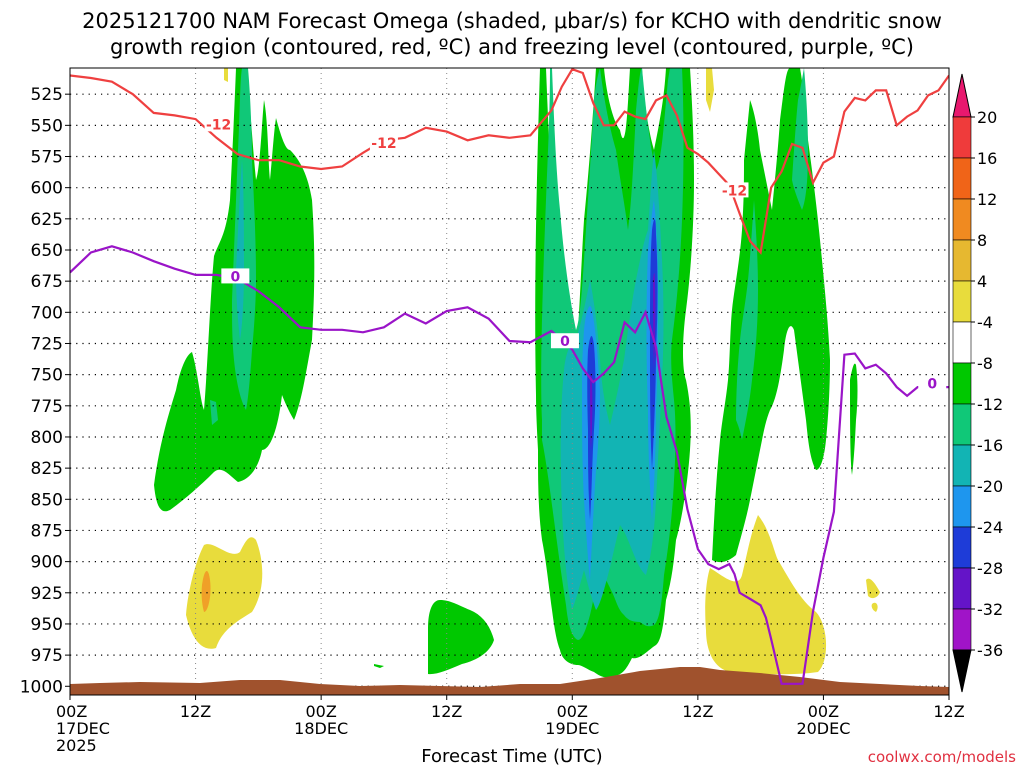 Image resolution: width=1024 pixels, height=768 pixels. What do you see at coordinates (990, 650) in the screenshot?
I see `colorbar-label: -36` at bounding box center [990, 650].